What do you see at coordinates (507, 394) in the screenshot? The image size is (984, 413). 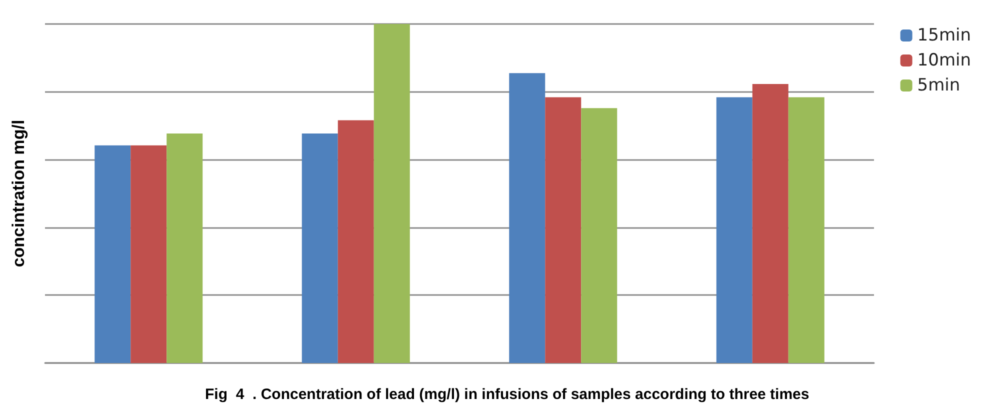 I see `text: Fig 4 . Concentration of lead (mg/l) in infusions of samples according to three times` at bounding box center [507, 394].